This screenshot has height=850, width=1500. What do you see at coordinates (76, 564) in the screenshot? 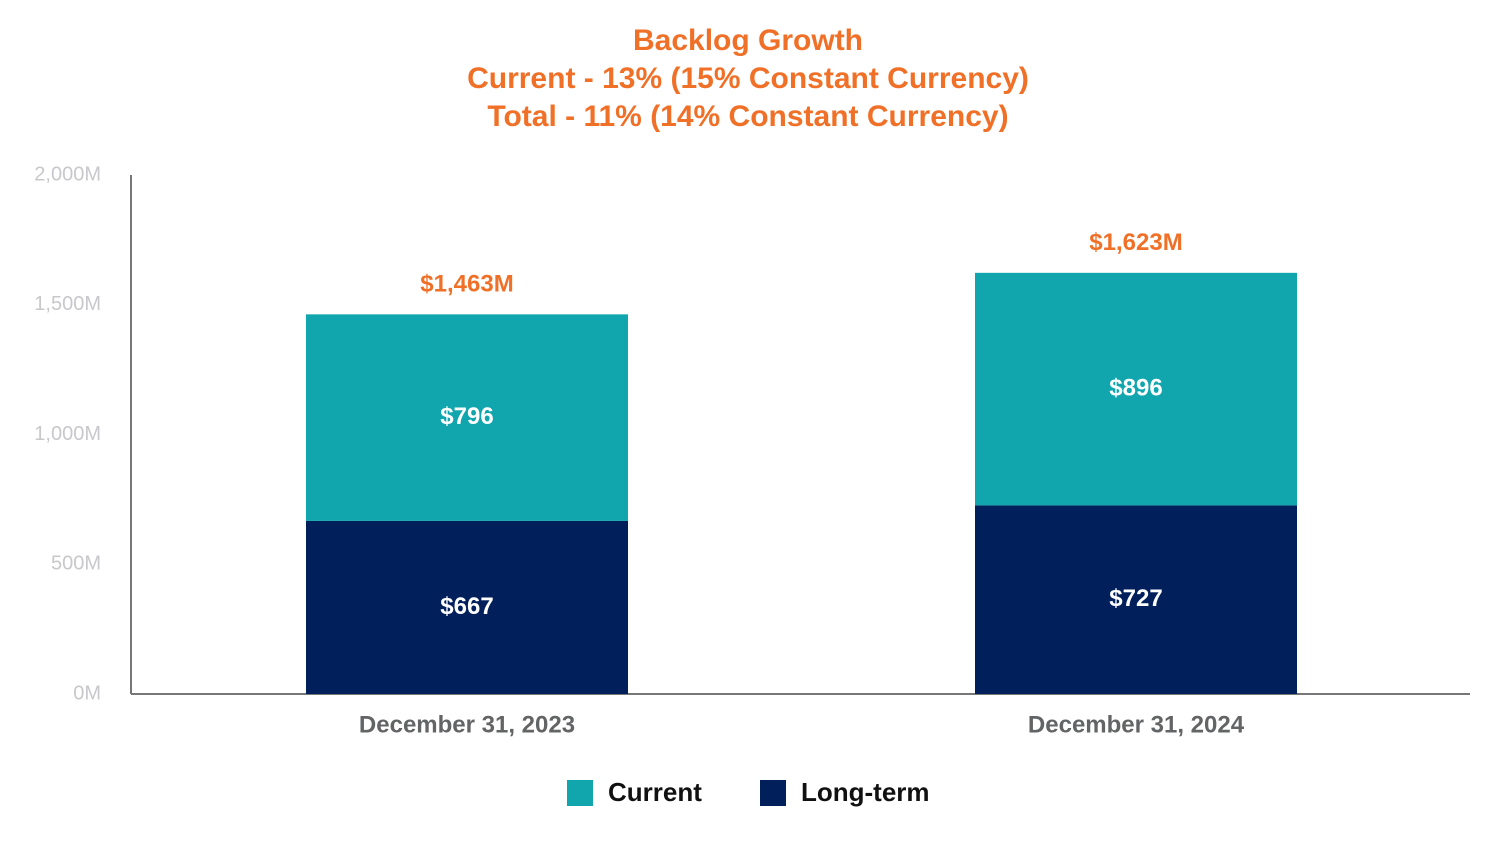
I see `y-tick-label: 500M` at bounding box center [76, 564].